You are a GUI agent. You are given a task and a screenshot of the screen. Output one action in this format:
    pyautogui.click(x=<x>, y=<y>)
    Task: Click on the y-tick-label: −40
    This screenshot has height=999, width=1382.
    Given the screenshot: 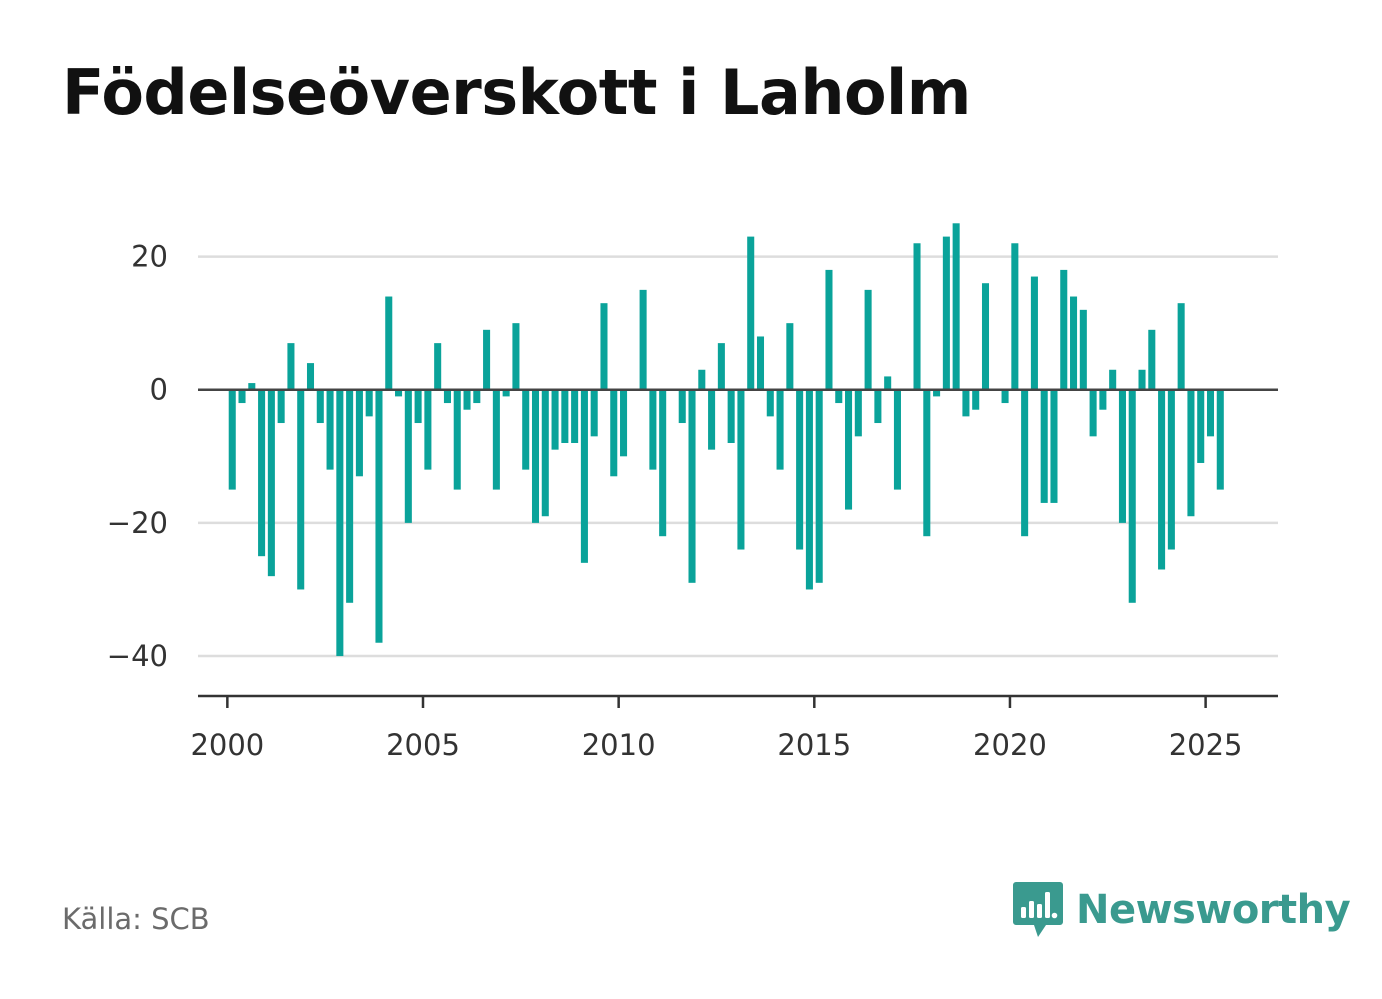 What is the action you would take?
    pyautogui.click(x=137, y=656)
    